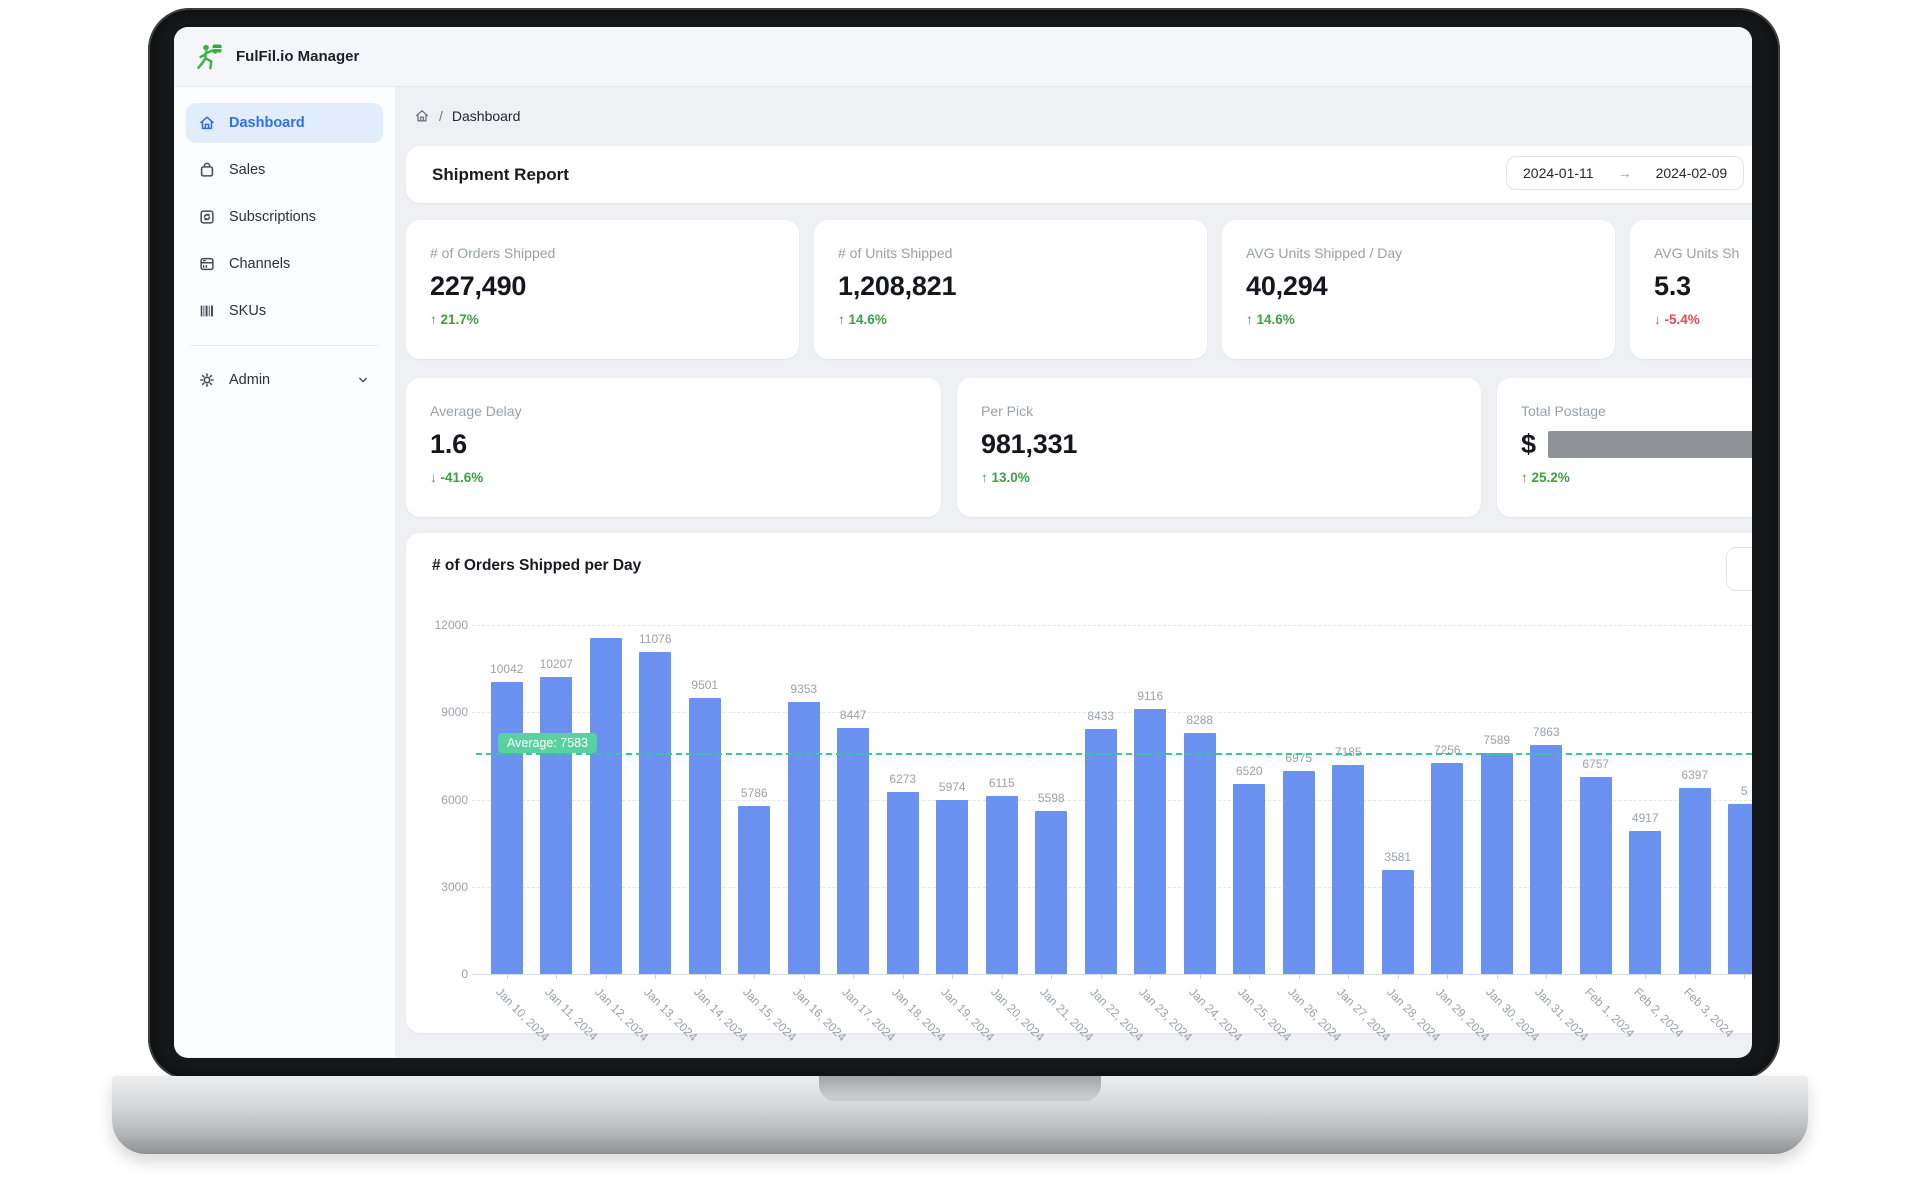 This screenshot has width=1920, height=1193. Describe the element at coordinates (500, 174) in the screenshot. I see `report-title: Shipment Report` at that location.